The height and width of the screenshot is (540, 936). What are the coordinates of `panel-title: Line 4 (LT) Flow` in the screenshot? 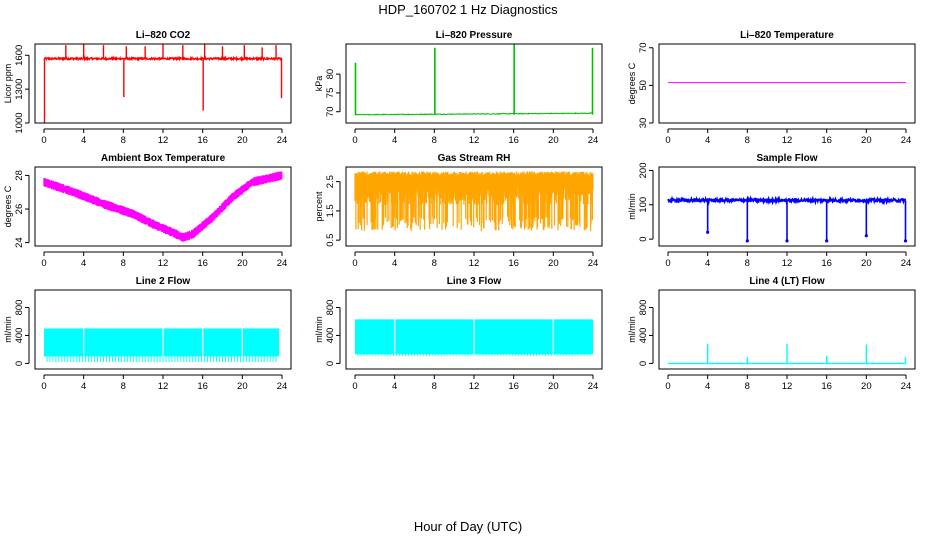 It's located at (787, 281).